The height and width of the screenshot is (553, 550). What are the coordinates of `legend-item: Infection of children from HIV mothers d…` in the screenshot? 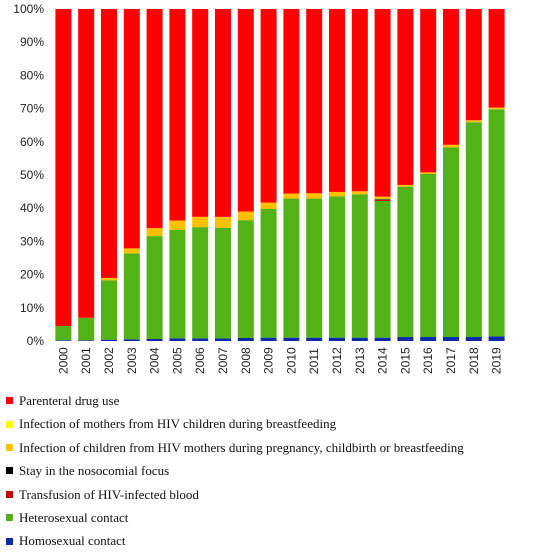 It's located at (278, 447).